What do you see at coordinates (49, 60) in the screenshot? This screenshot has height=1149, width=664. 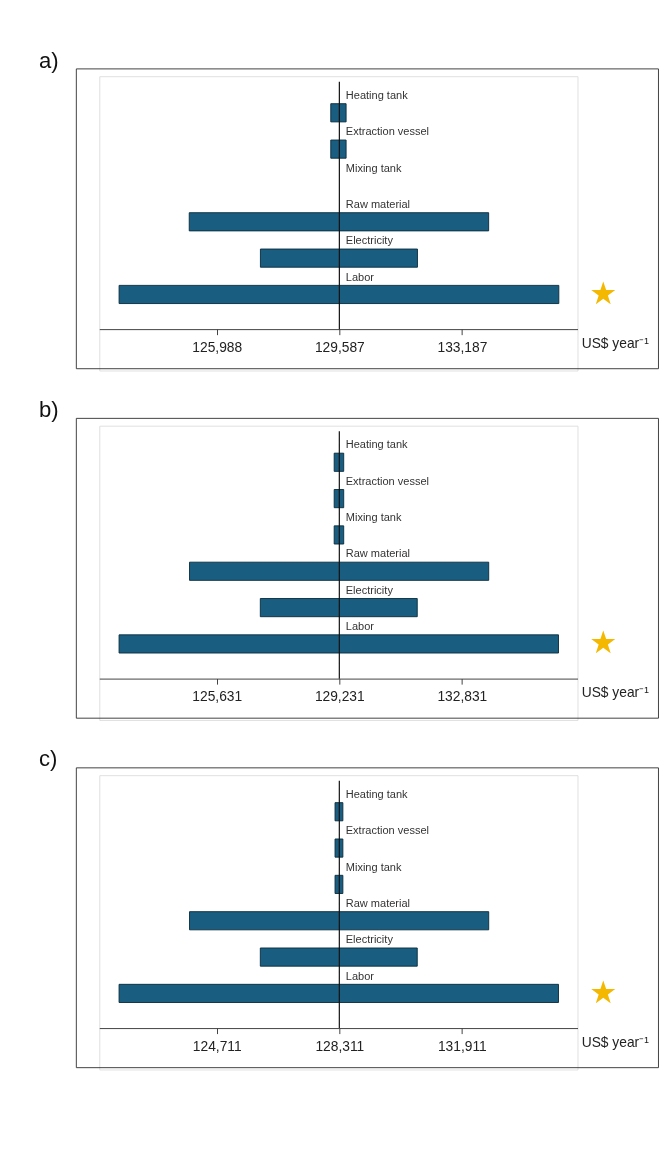 I see `chart-title: a)` at bounding box center [49, 60].